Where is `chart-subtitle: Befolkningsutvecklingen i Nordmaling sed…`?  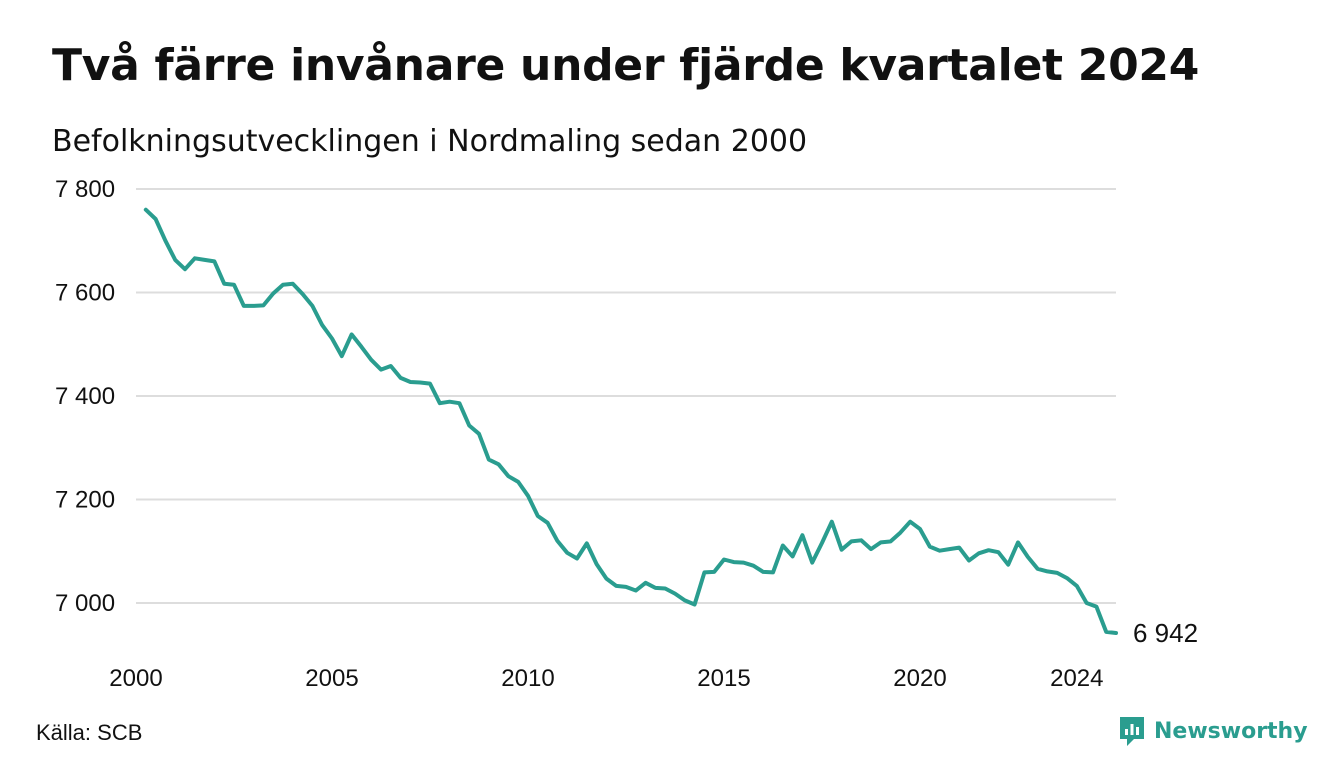
chart-subtitle: Befolkningsutvecklingen i Nordmaling sed… is located at coordinates (430, 141).